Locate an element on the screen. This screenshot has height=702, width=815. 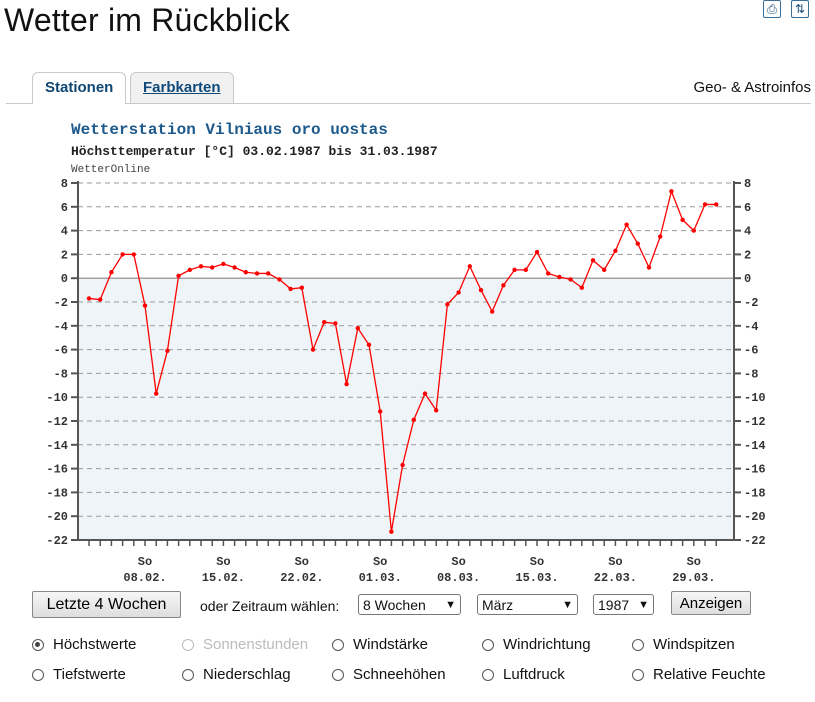
radio-option: Windrichtung is located at coordinates (536, 644).